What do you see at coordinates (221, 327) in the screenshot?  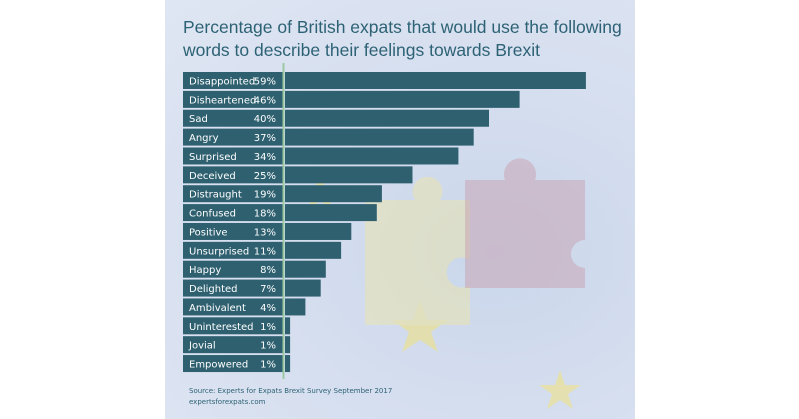 I see `category-label: Uninterested` at bounding box center [221, 327].